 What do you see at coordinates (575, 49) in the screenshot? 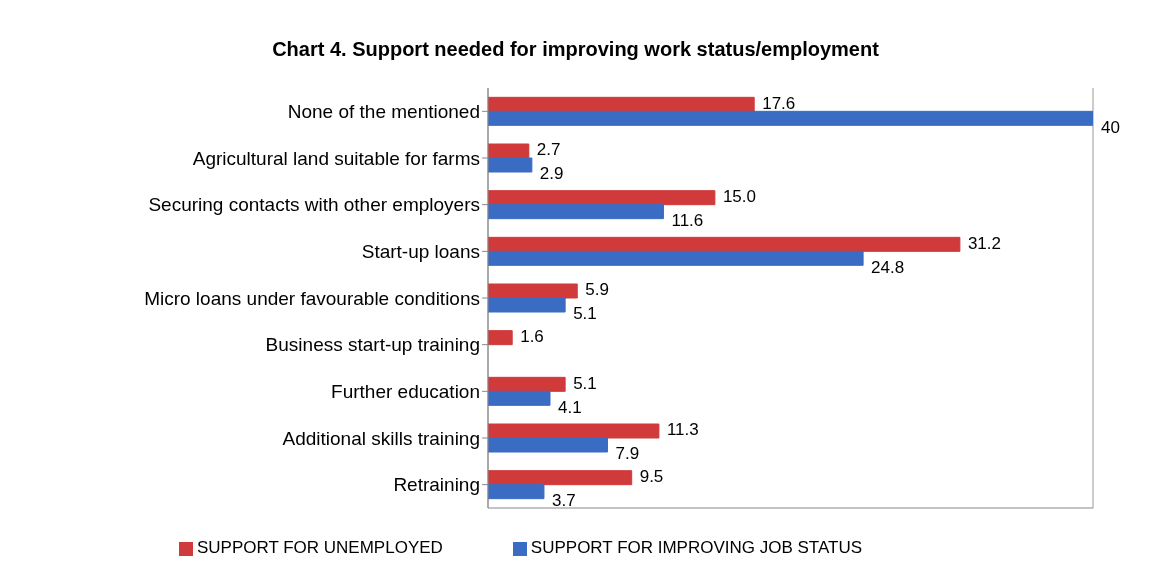
I see `chart-title: Chart 4. Support needed for improving work status/employment` at bounding box center [575, 49].